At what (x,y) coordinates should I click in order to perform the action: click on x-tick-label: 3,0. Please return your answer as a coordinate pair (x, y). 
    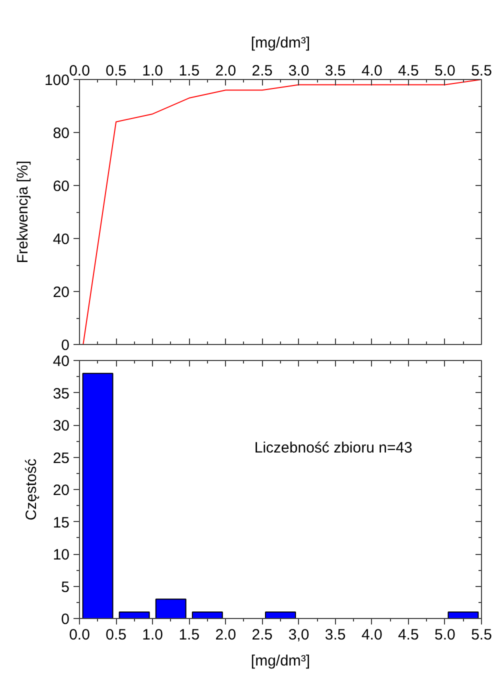
    Looking at the image, I should click on (299, 635).